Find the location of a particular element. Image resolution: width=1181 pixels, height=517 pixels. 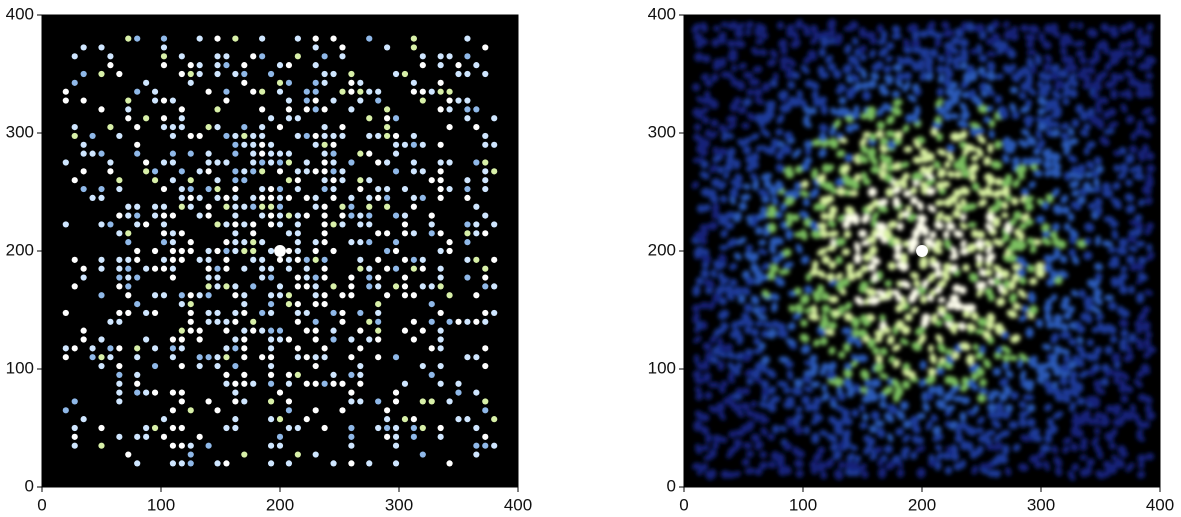

x-tick-label: 100 is located at coordinates (803, 504).